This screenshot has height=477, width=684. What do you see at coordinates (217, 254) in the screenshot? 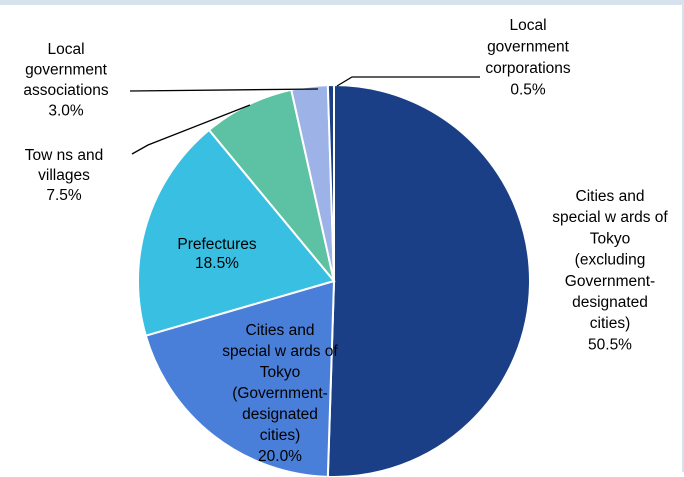
I see `data-label-prefectures: Prefectures 18.5%` at bounding box center [217, 254].